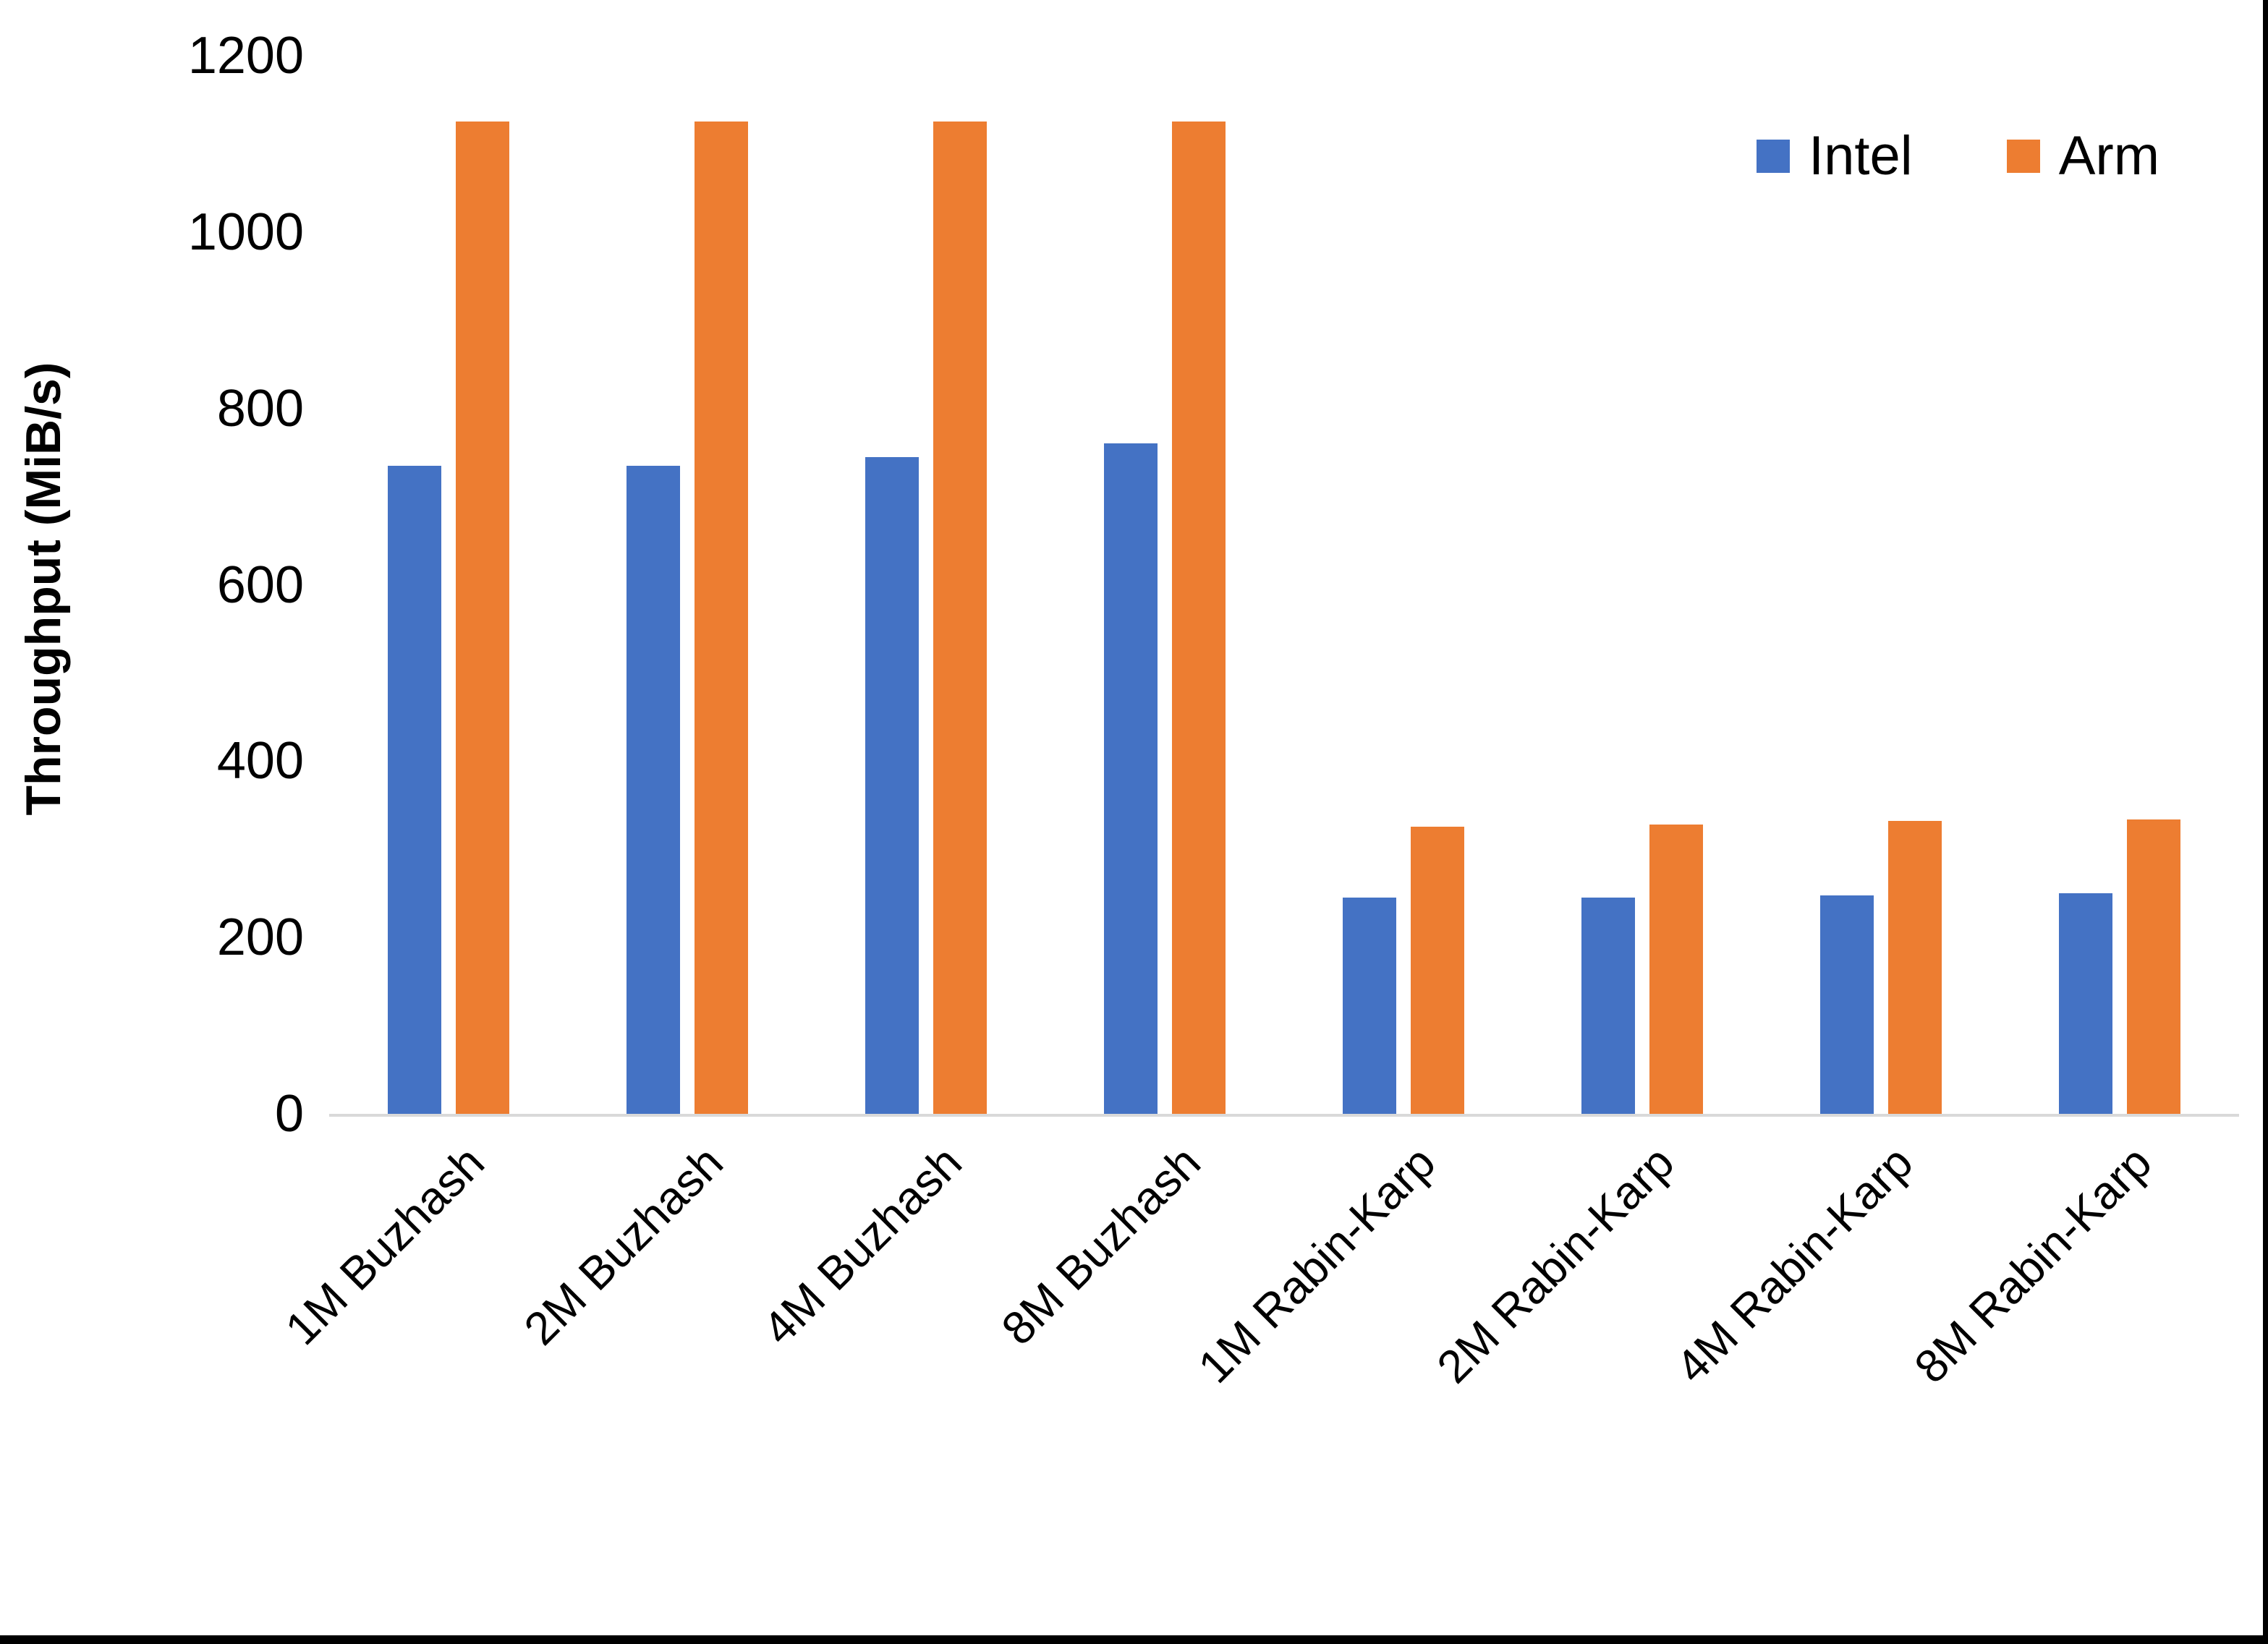 This screenshot has height=1644, width=2268. Describe the element at coordinates (1958, 156) in the screenshot. I see `legend: Intel Arm` at that location.